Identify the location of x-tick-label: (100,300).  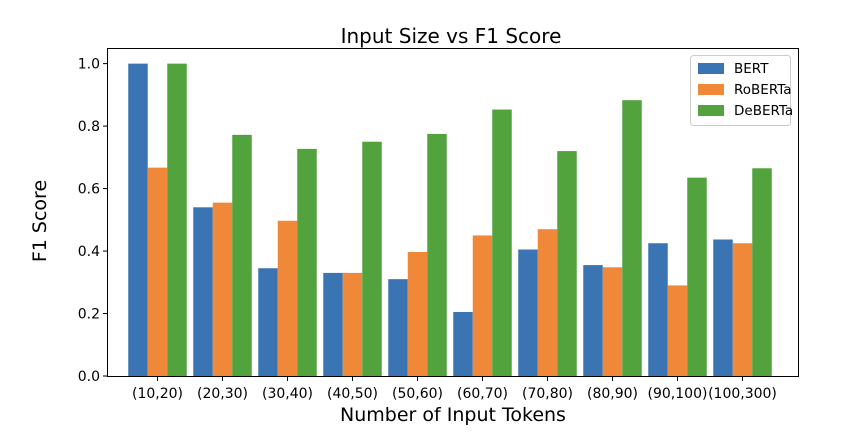
(742, 394).